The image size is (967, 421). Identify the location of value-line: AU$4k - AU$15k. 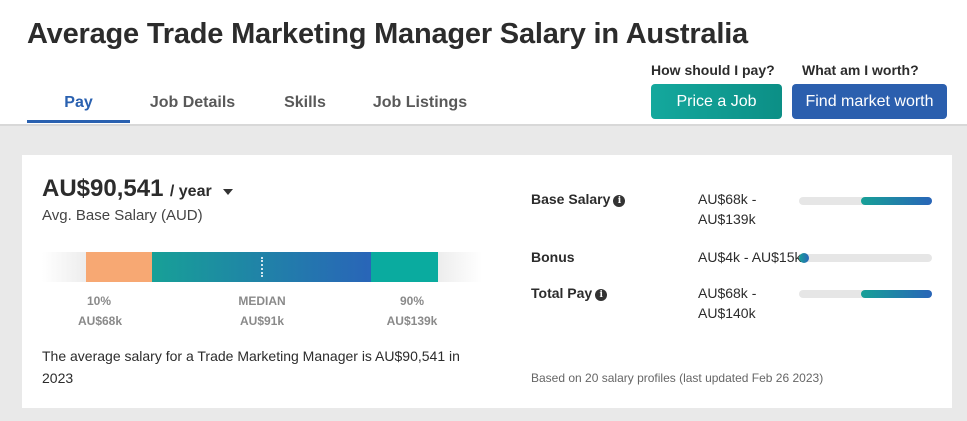
(750, 257).